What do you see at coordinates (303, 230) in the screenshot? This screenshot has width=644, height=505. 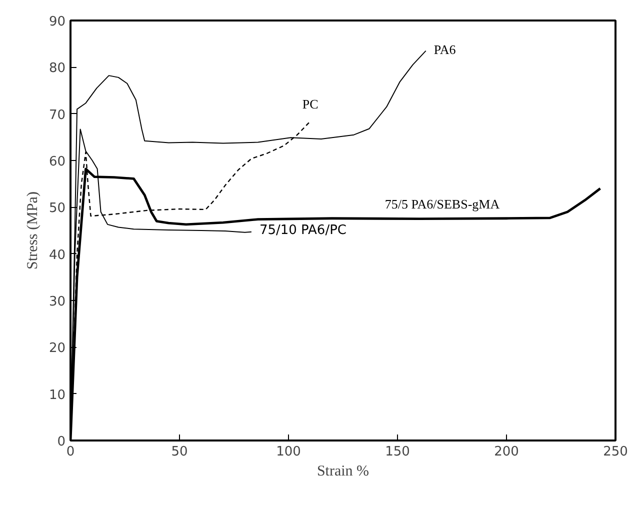 I see `series-label: 75/10 PA6/PC` at bounding box center [303, 230].